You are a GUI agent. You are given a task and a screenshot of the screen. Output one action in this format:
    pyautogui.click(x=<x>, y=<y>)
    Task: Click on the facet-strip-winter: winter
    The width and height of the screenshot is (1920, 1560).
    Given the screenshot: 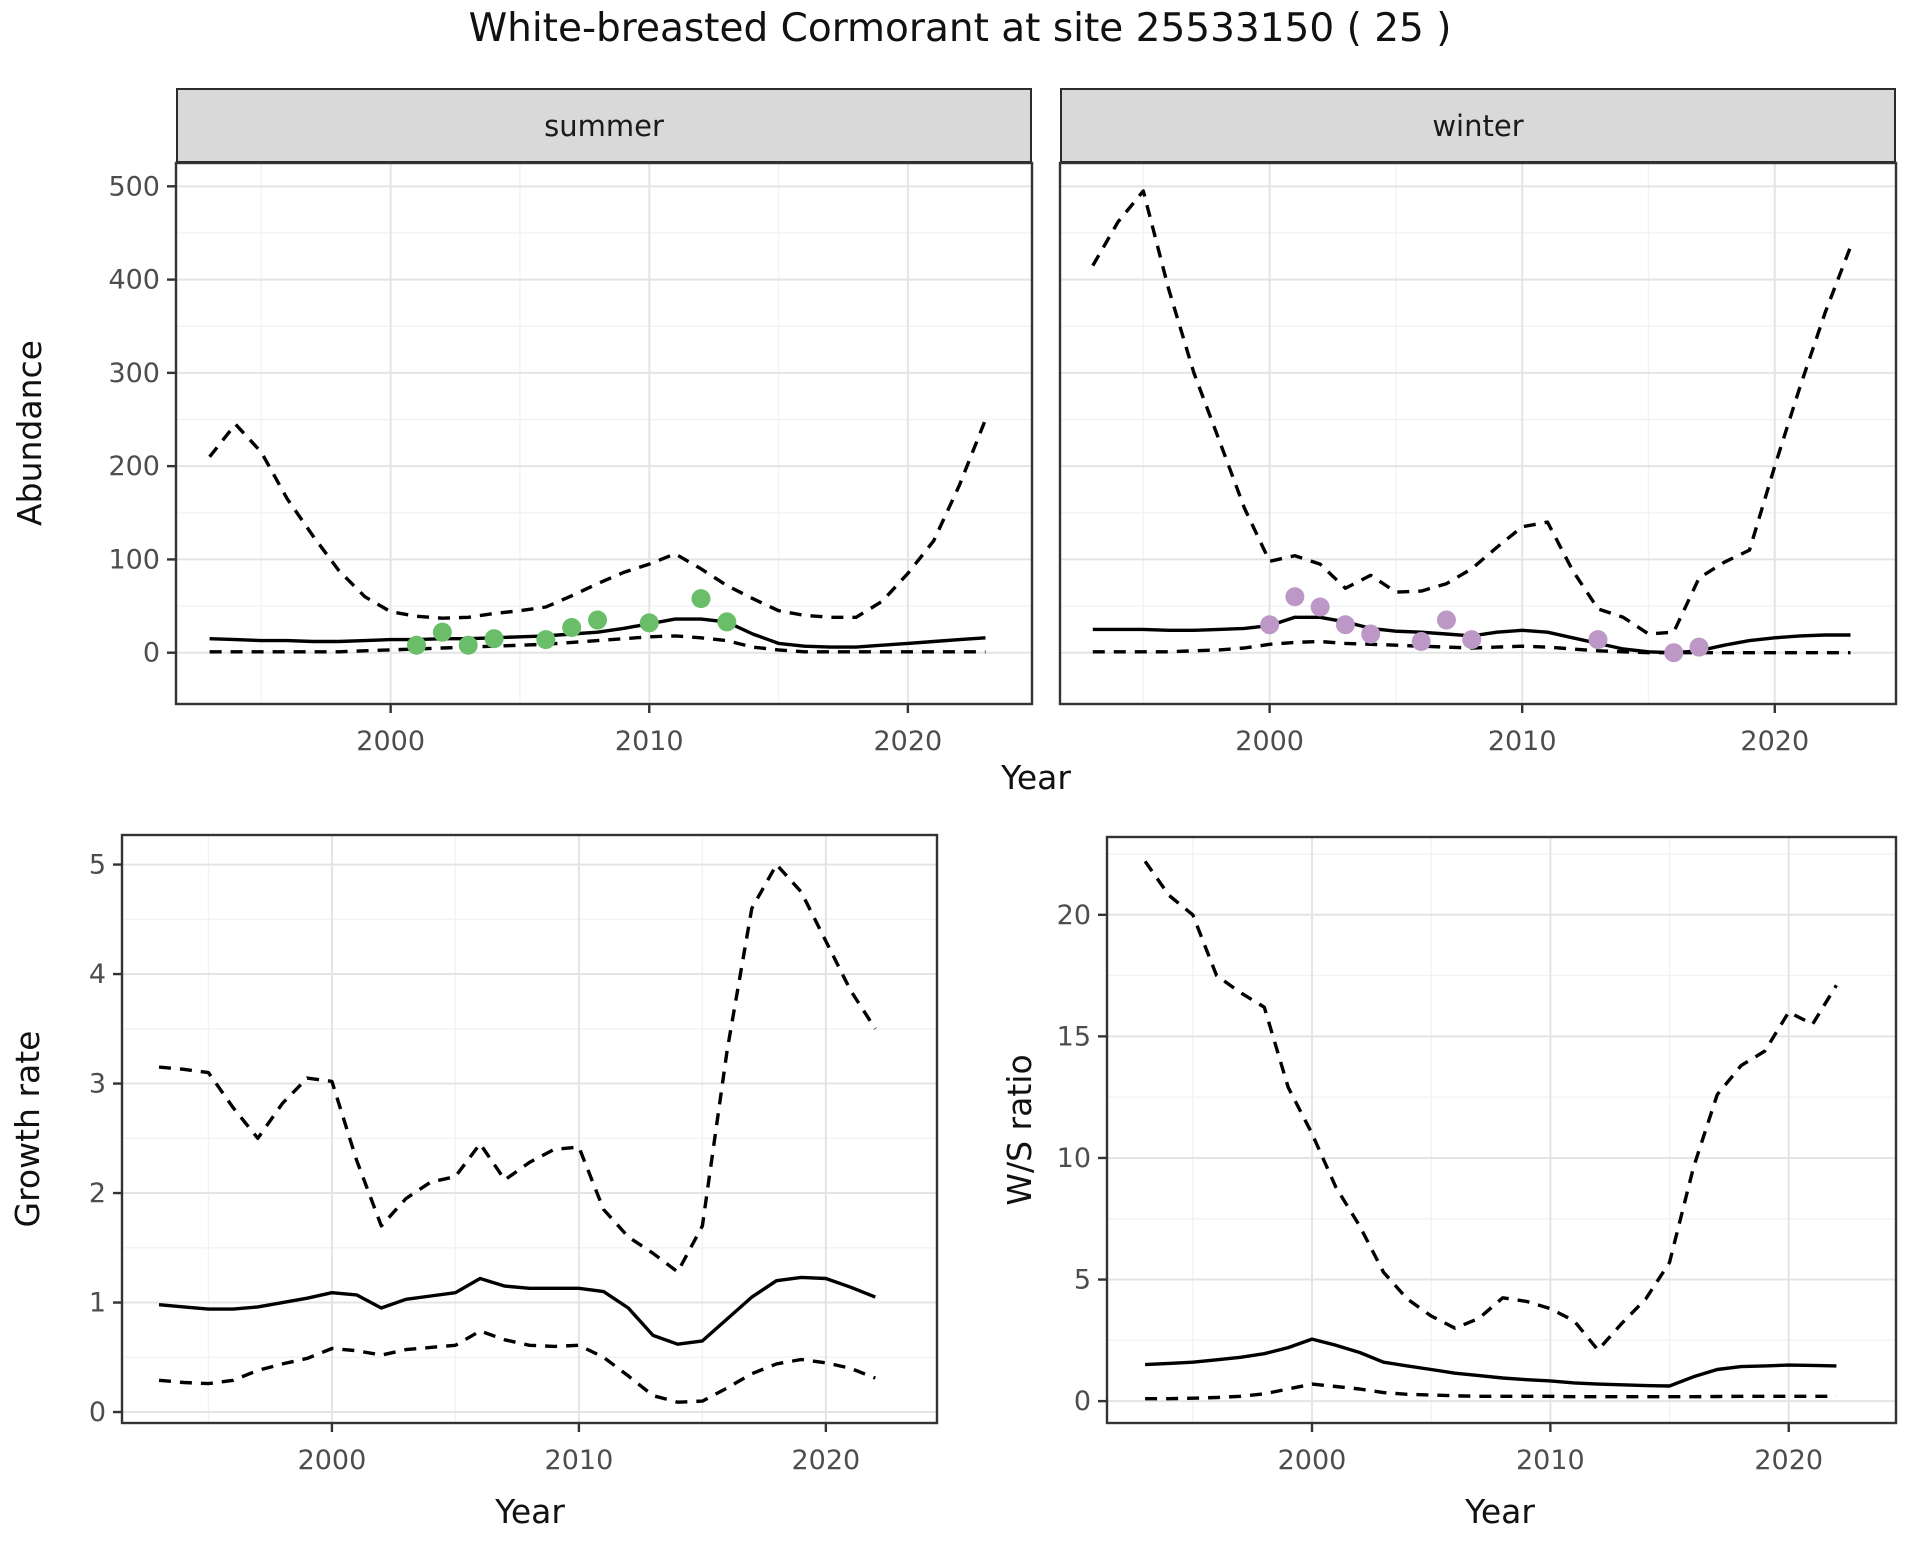 What is the action you would take?
    pyautogui.click(x=1478, y=125)
    